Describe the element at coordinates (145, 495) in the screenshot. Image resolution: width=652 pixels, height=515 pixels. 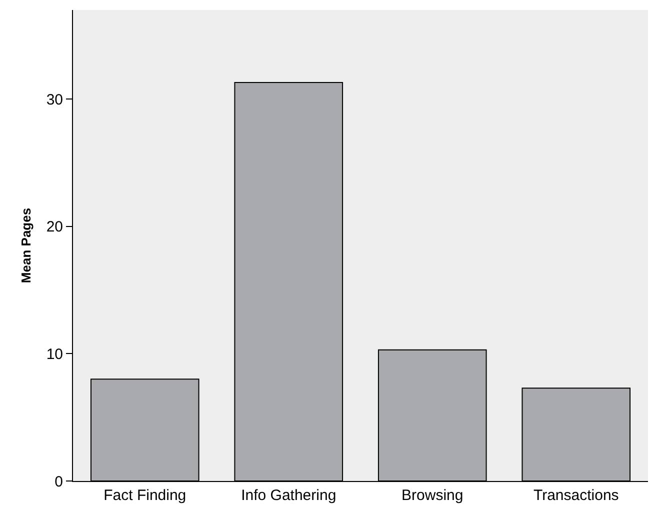
I see `x-tick-label: Fact Finding` at that location.